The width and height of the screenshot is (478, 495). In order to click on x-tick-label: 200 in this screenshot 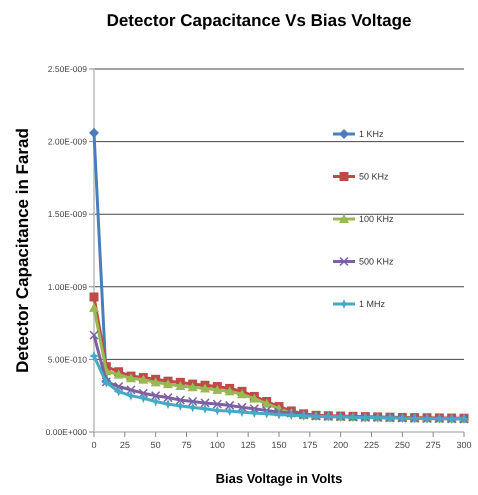, I will do `click(340, 445)`.